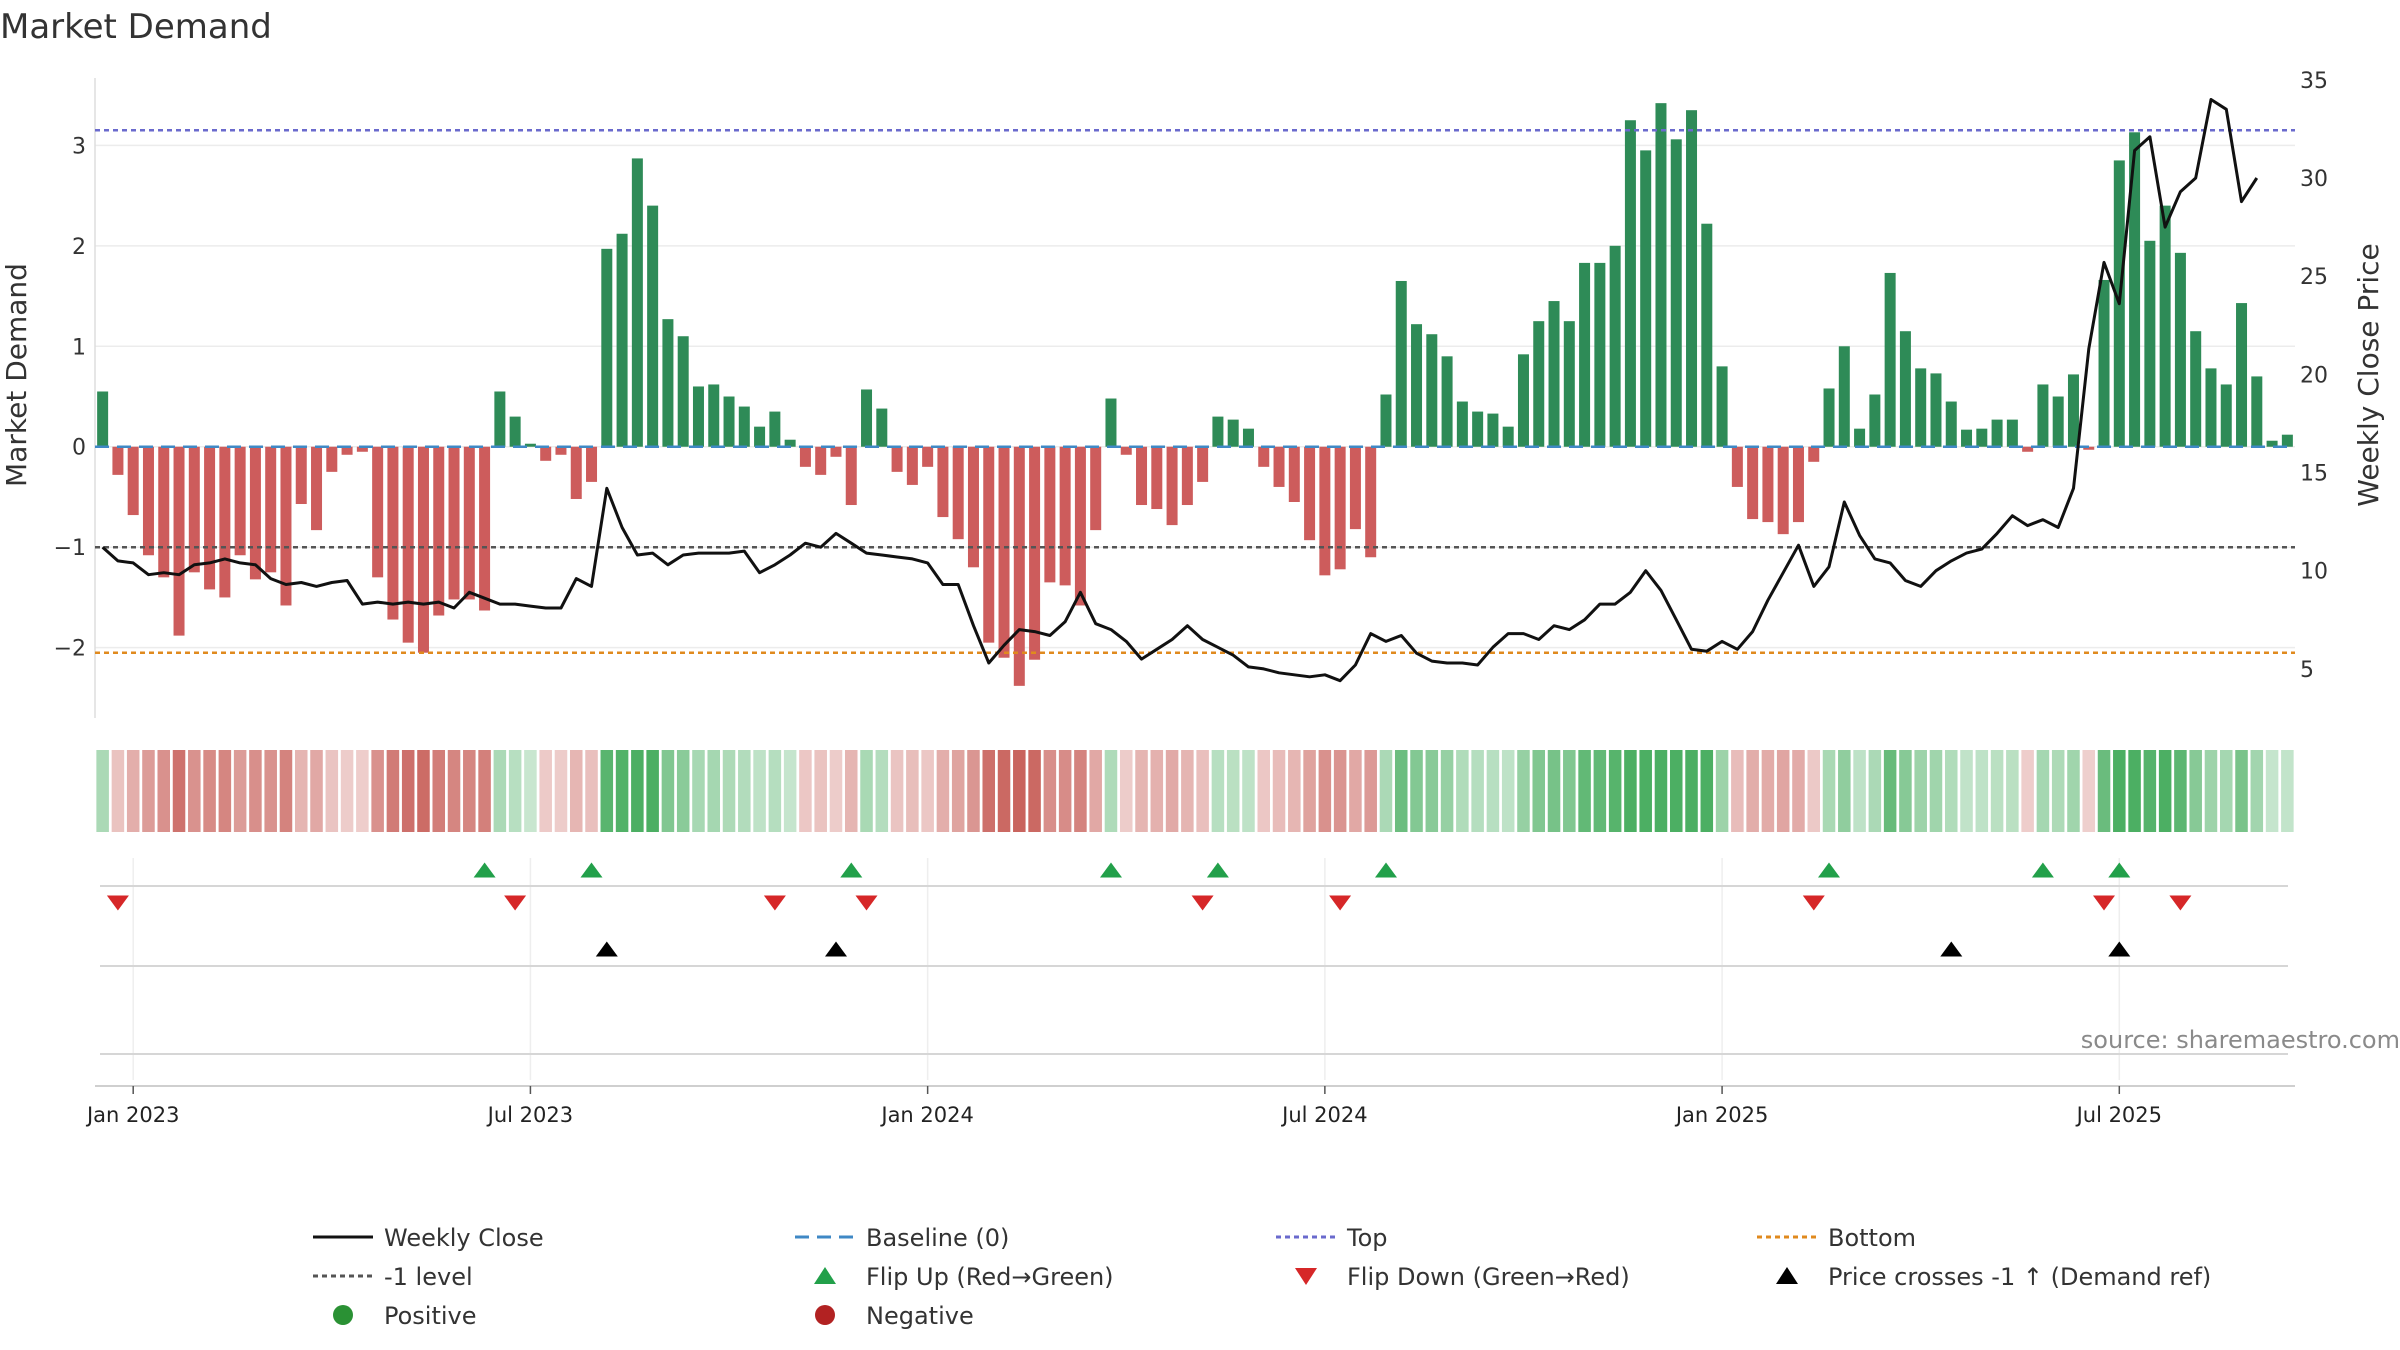  Describe the element at coordinates (136, 27) in the screenshot. I see `chart-title: Market Demand` at that location.